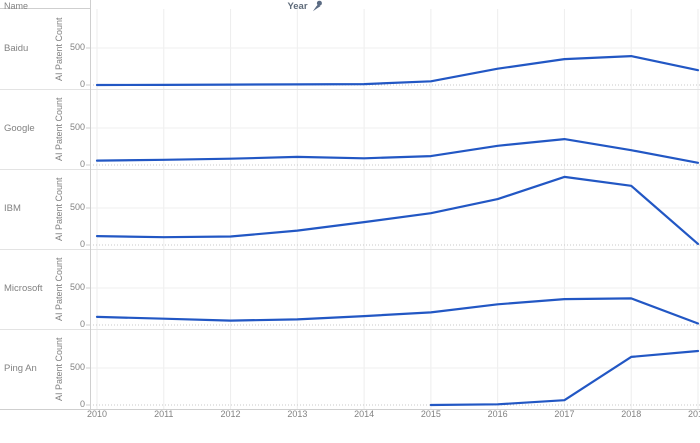 The height and width of the screenshot is (443, 700). What do you see at coordinates (230, 414) in the screenshot?
I see `x-tick-label: 2012` at bounding box center [230, 414].